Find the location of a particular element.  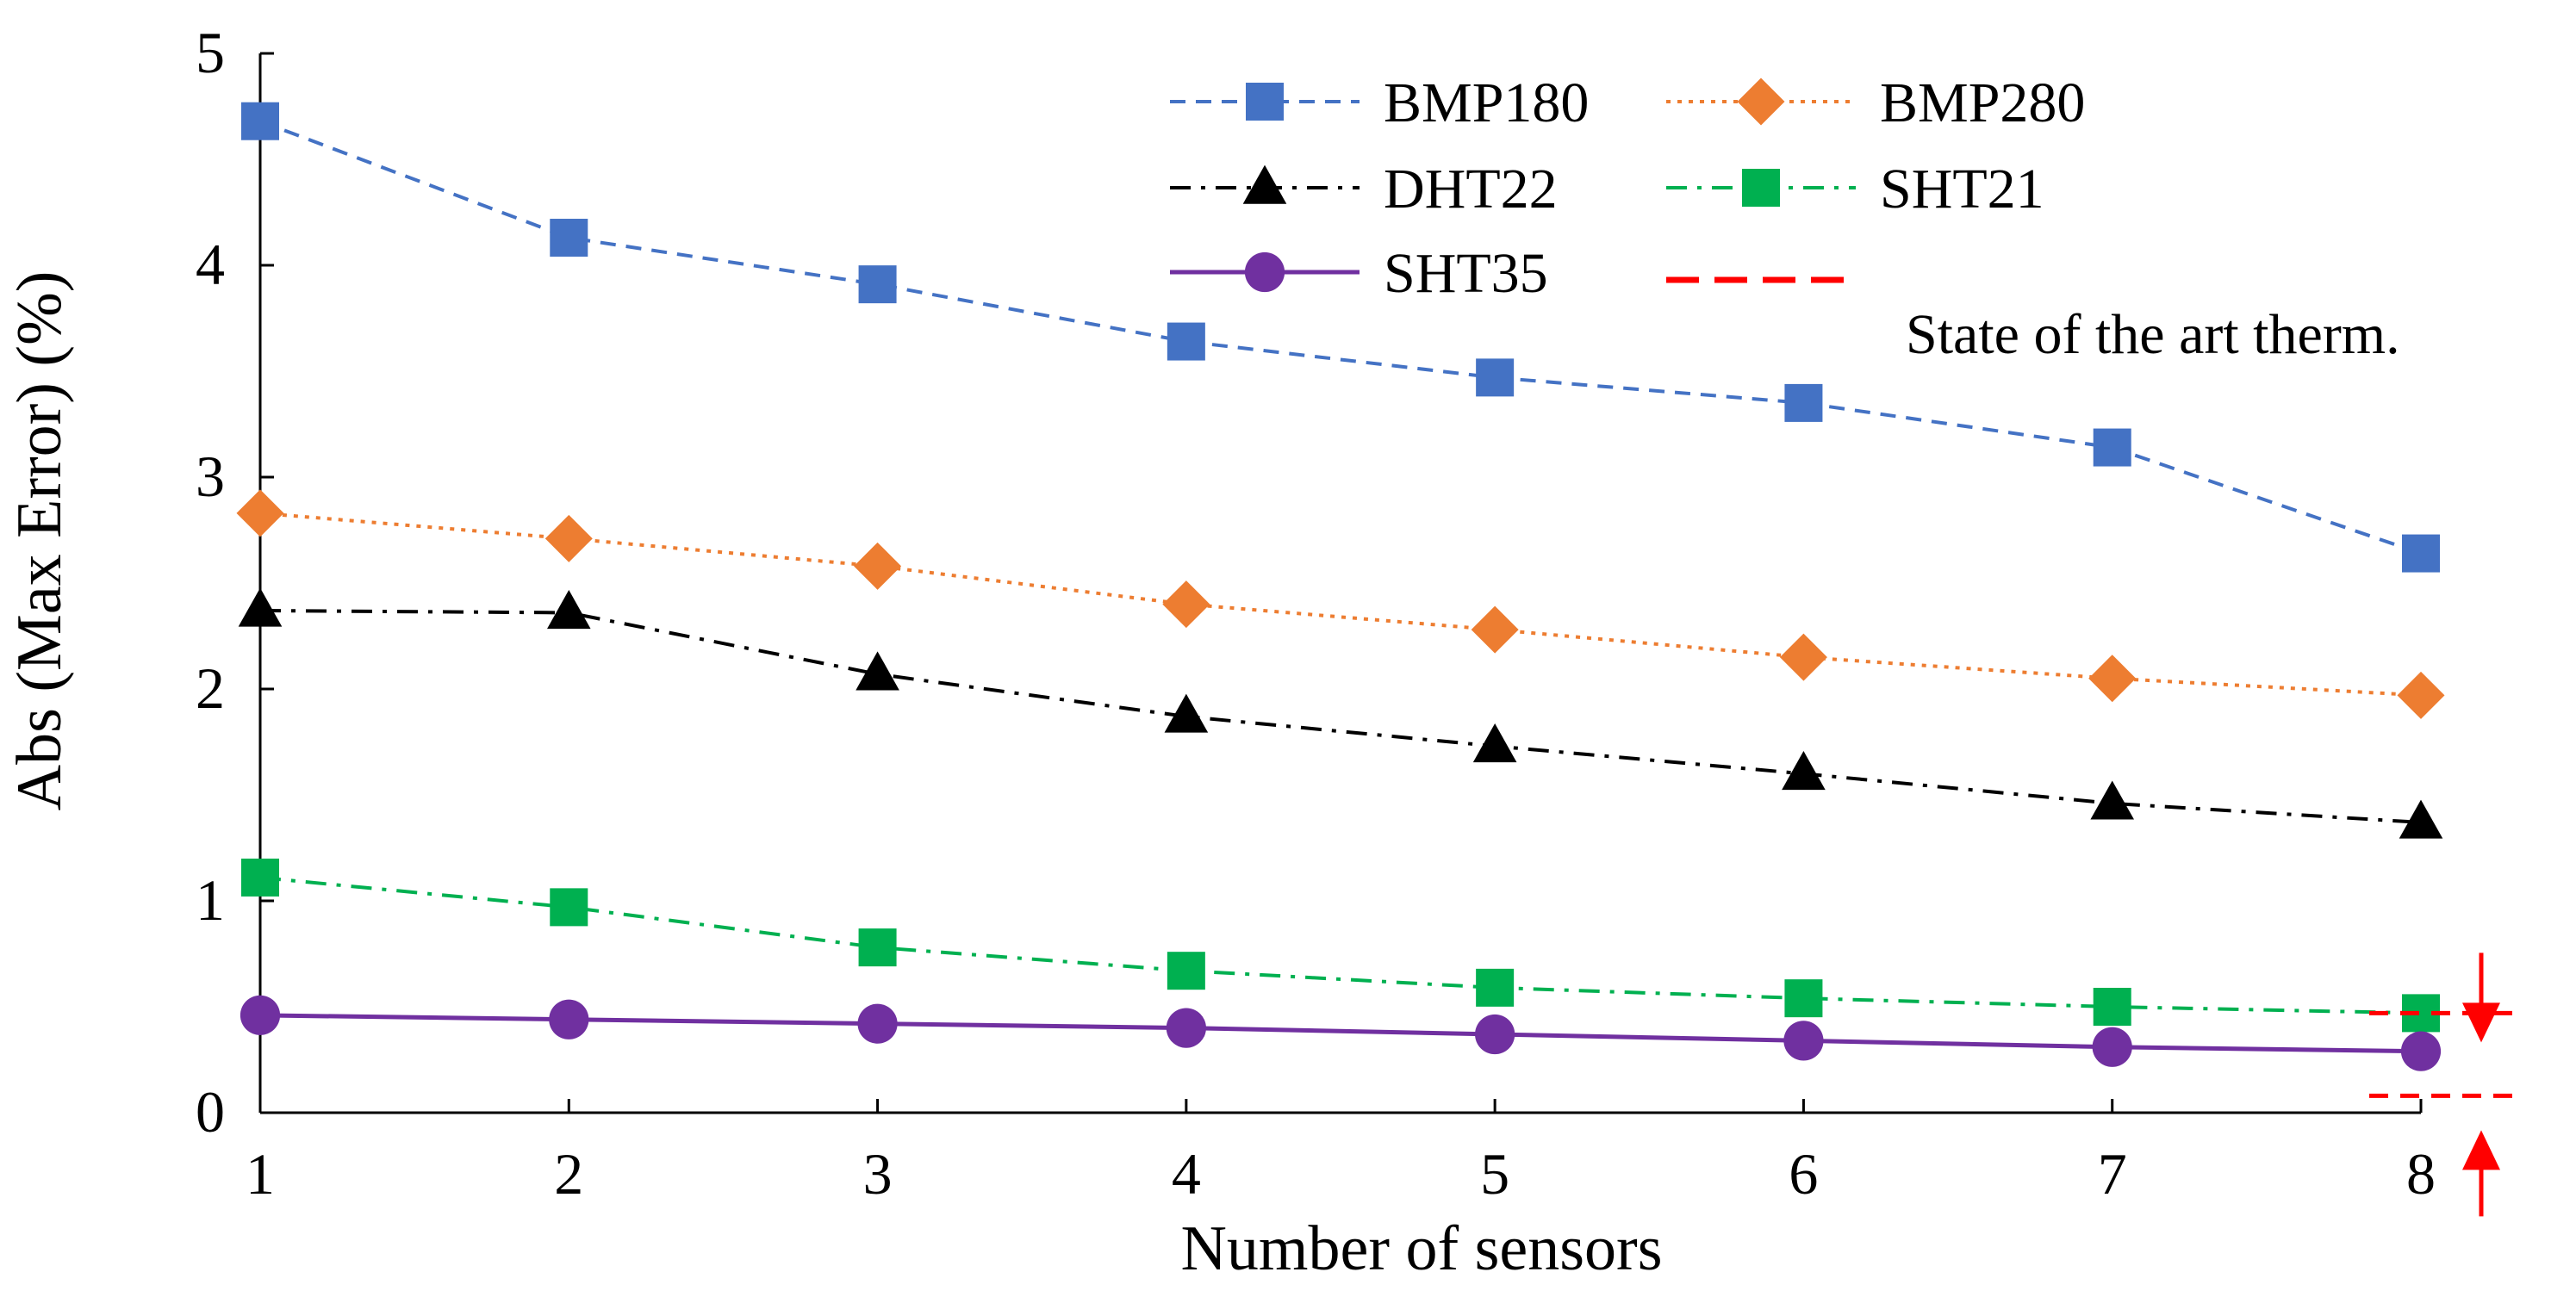

legend-item-bmp180: BMP180 is located at coordinates (1380, 102).